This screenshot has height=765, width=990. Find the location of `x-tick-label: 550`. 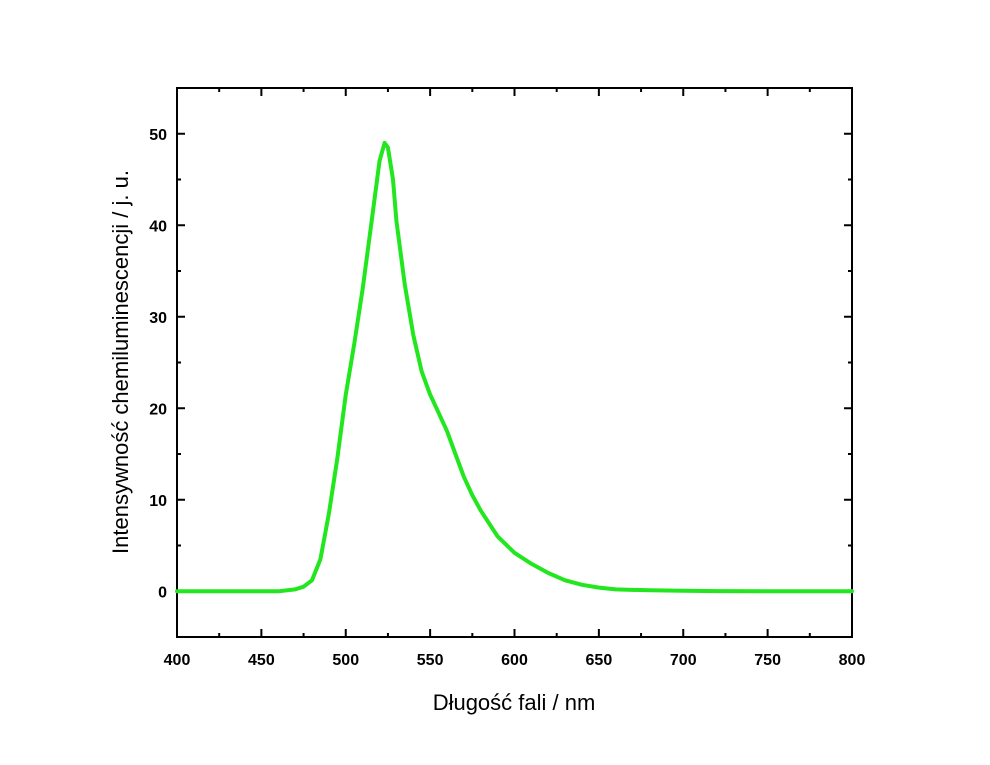

x-tick-label: 550 is located at coordinates (430, 660).